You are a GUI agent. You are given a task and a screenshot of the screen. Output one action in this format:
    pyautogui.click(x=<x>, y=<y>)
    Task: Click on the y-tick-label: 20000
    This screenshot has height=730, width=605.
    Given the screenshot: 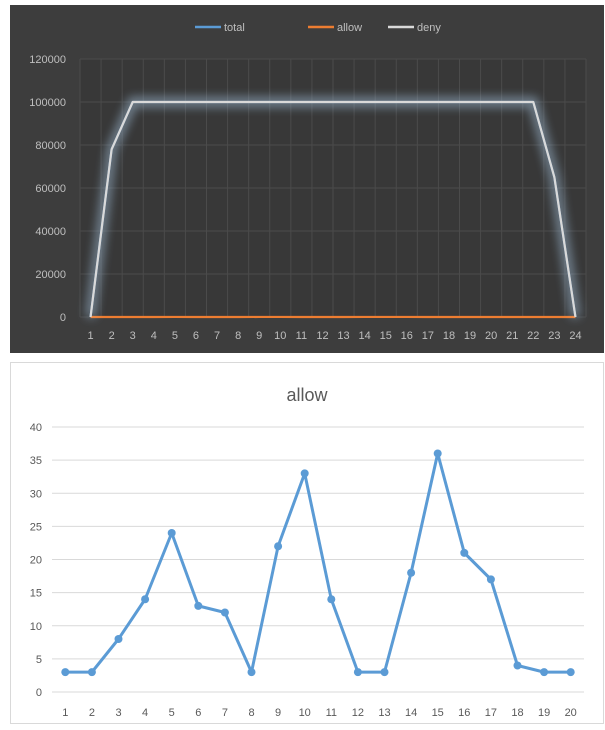 What is the action you would take?
    pyautogui.click(x=50, y=275)
    